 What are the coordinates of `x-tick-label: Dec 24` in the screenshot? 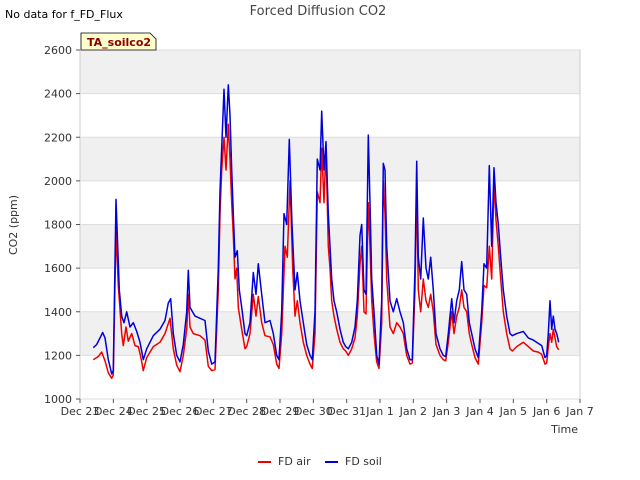 It's located at (113, 411).